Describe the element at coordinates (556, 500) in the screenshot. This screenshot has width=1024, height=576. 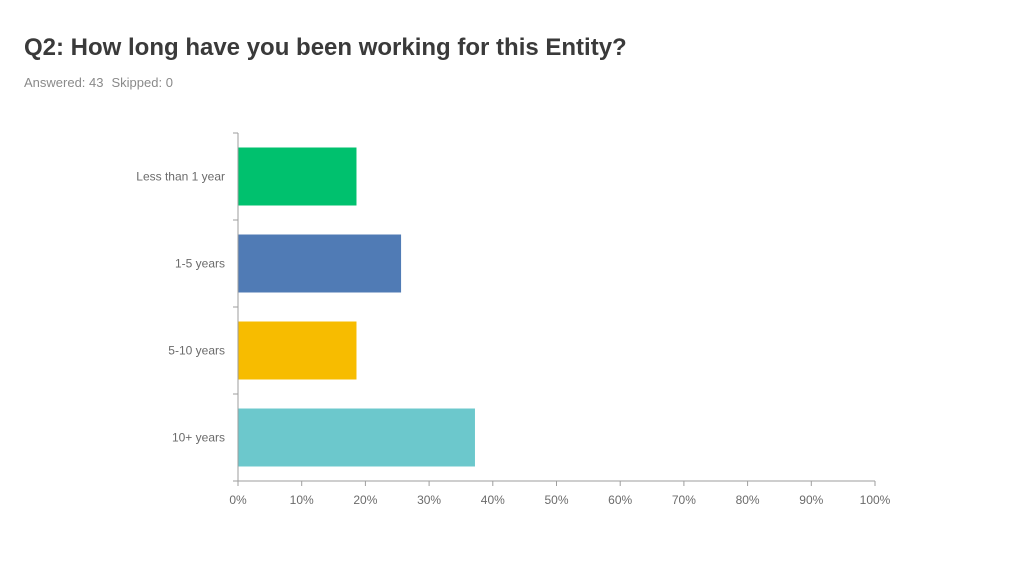
I see `x-tick-label: 50%` at that location.